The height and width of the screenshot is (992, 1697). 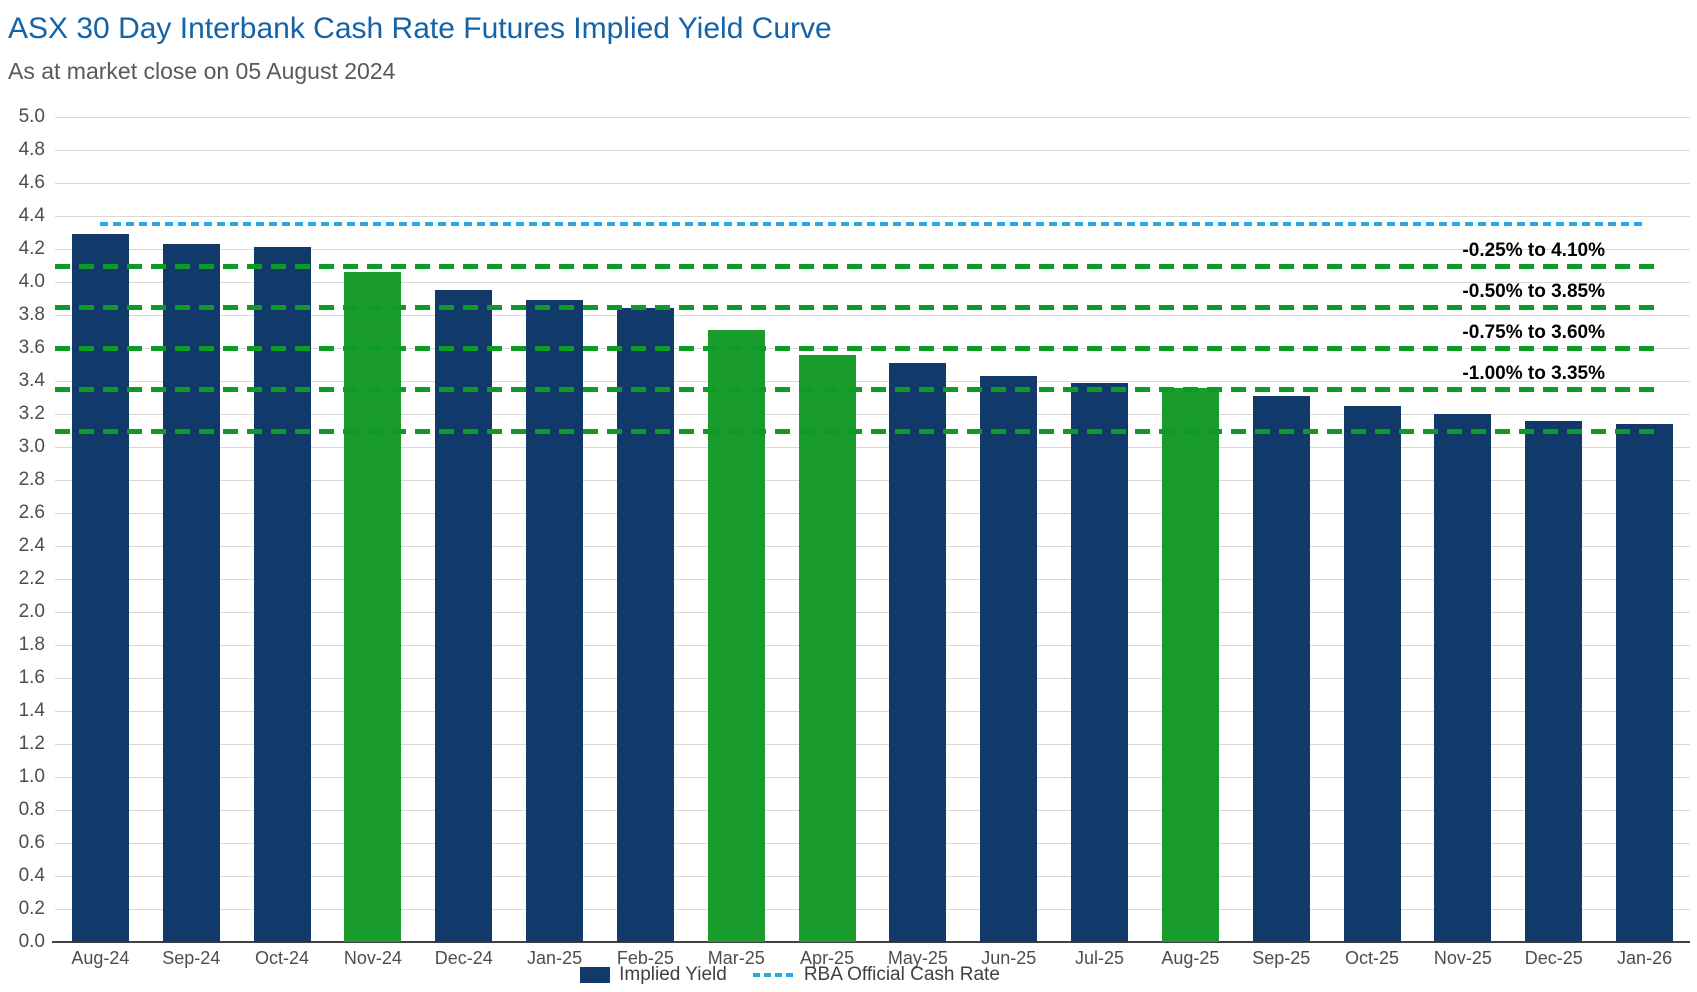 I want to click on y-axis-tick-label: 4.8, so click(x=31, y=149).